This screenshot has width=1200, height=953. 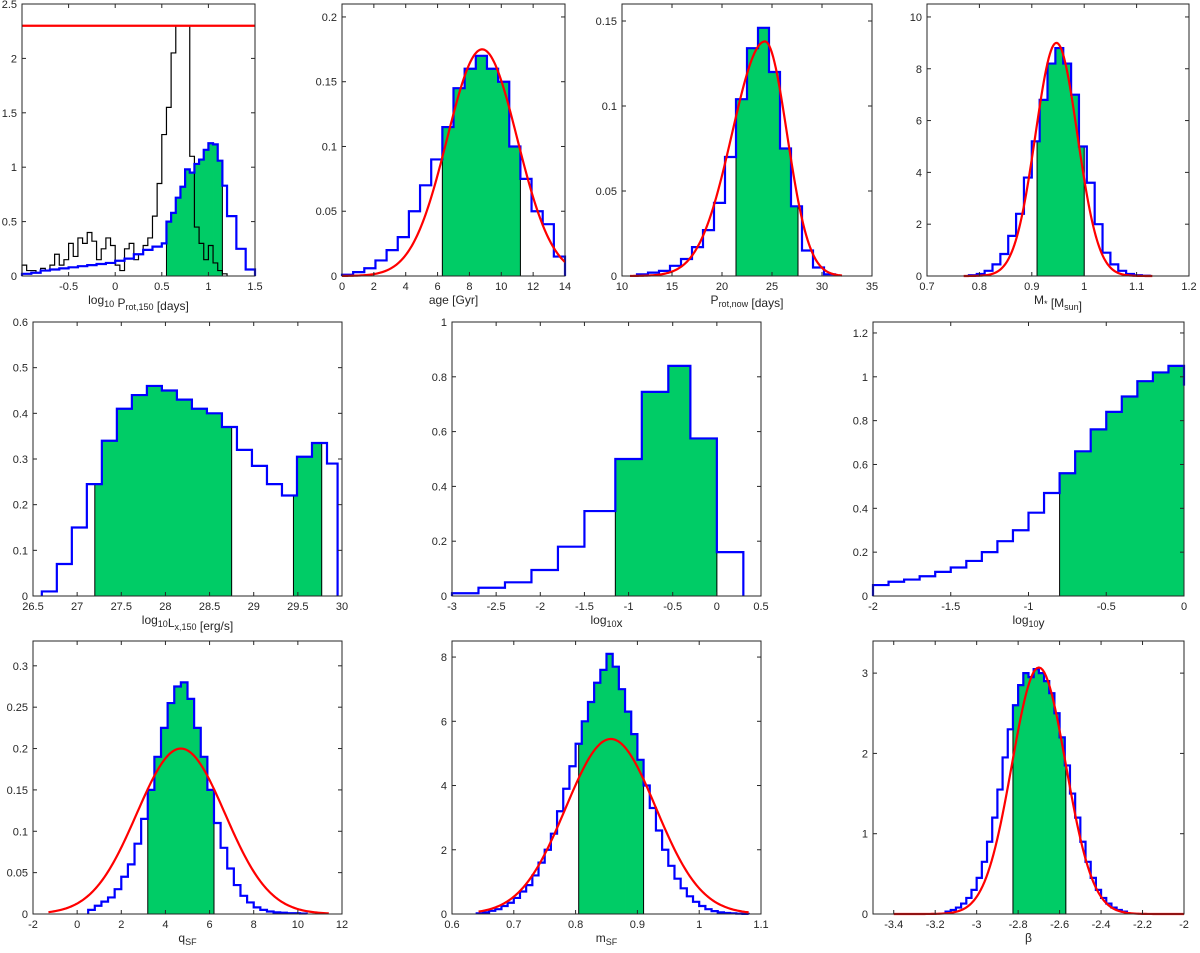 I want to click on x-tick-label: 28, so click(x=165, y=607).